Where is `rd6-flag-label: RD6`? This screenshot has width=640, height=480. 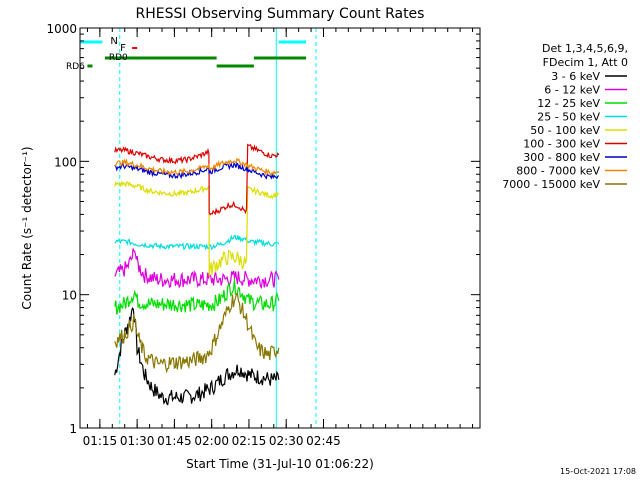
rd6-flag-label: RD6 is located at coordinates (75, 67).